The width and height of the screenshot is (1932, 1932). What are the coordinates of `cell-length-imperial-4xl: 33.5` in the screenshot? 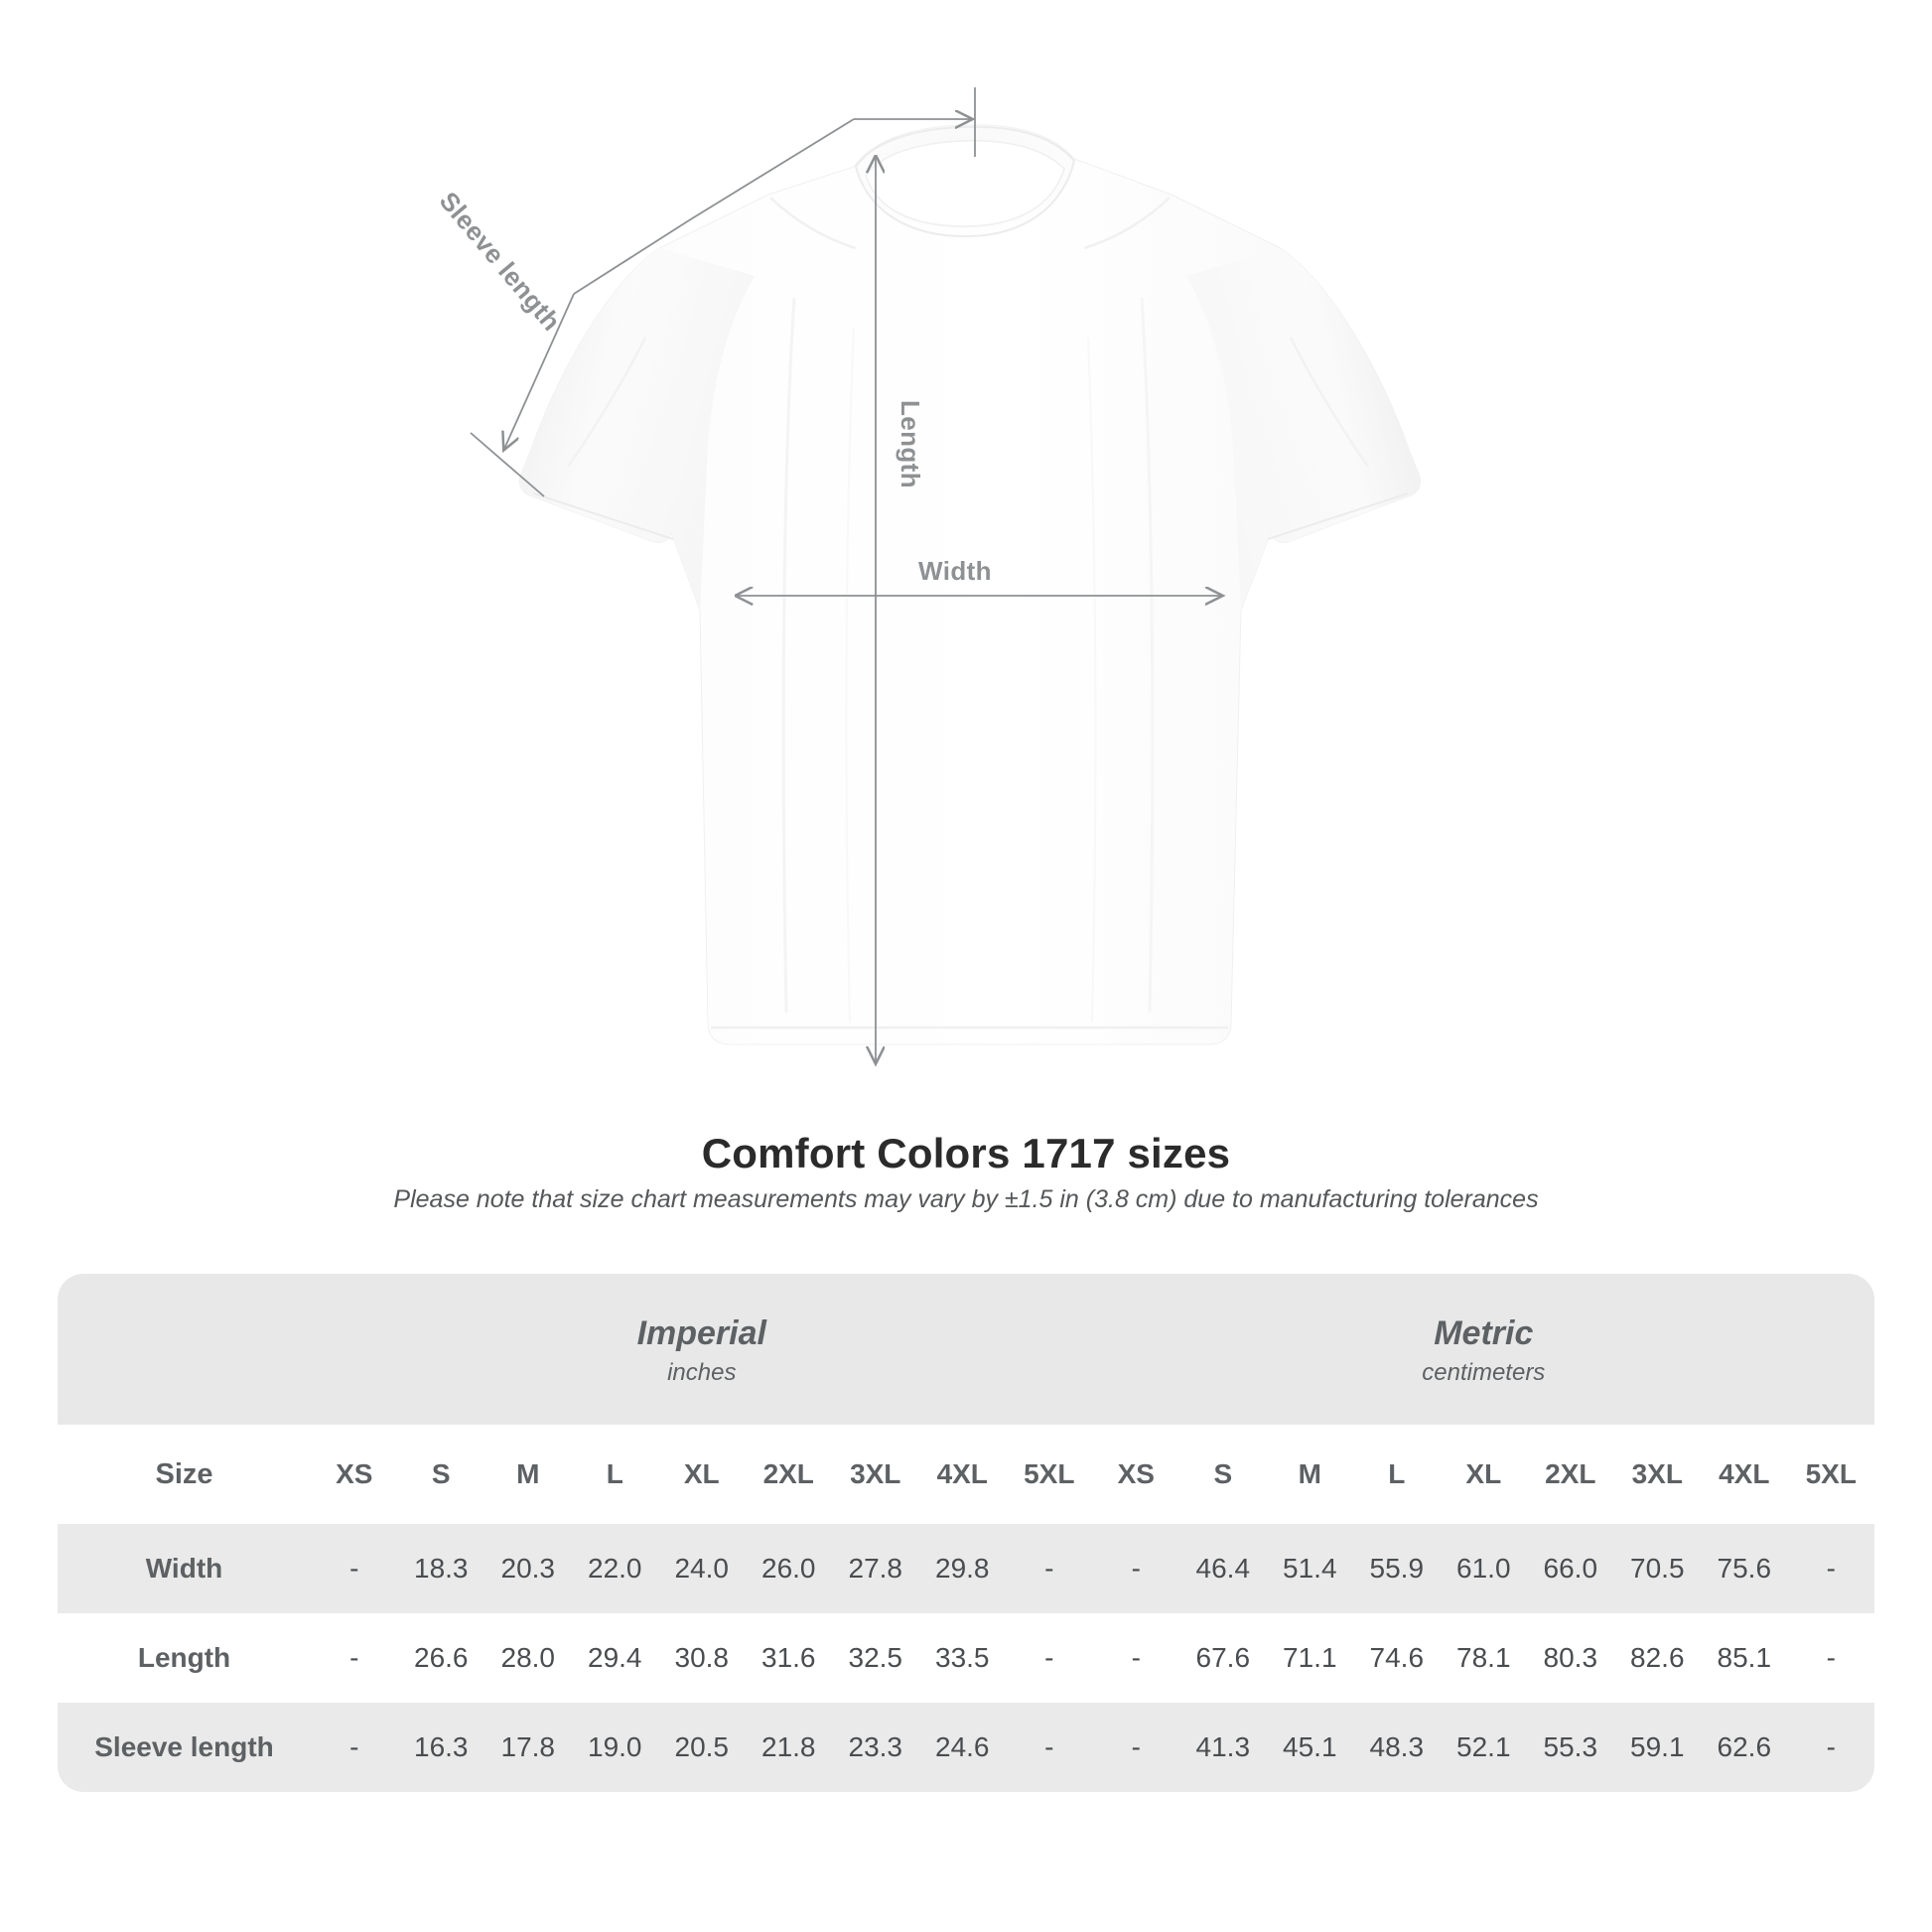 It's located at (962, 1658).